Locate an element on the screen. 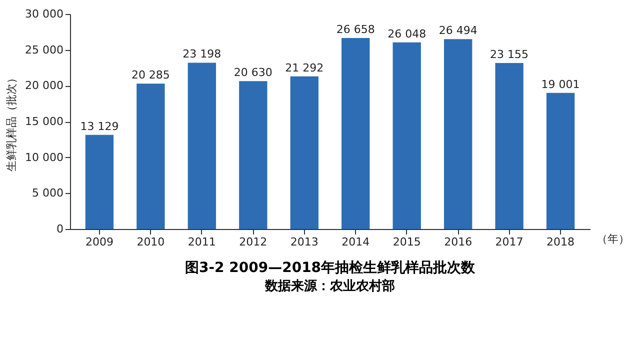 The width and height of the screenshot is (640, 342). x-tick-label: 2015 is located at coordinates (406, 242).